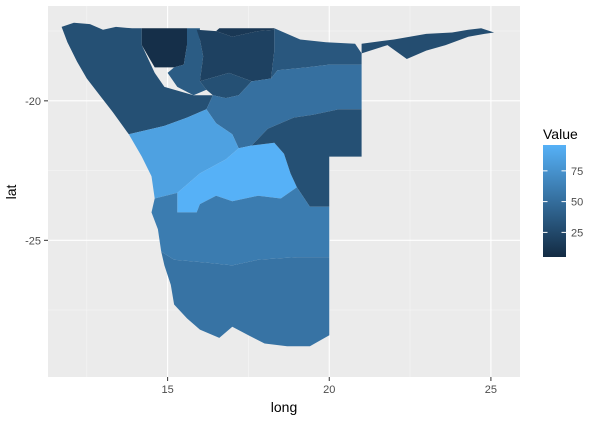  I want to click on legend: Value 25 50 75, so click(563, 191).